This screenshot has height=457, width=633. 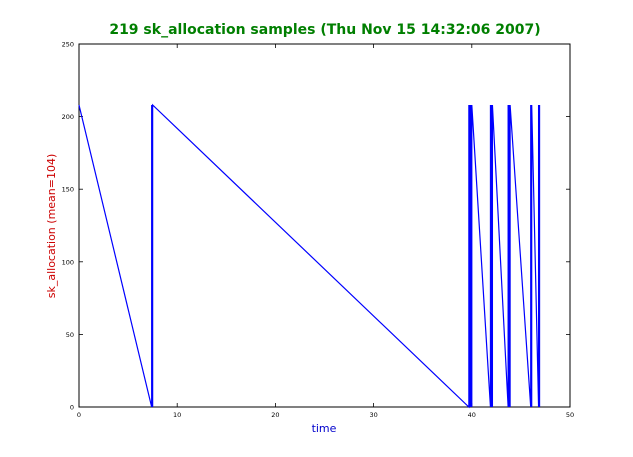 What do you see at coordinates (472, 415) in the screenshot?
I see `x-tick-label: 40` at bounding box center [472, 415].